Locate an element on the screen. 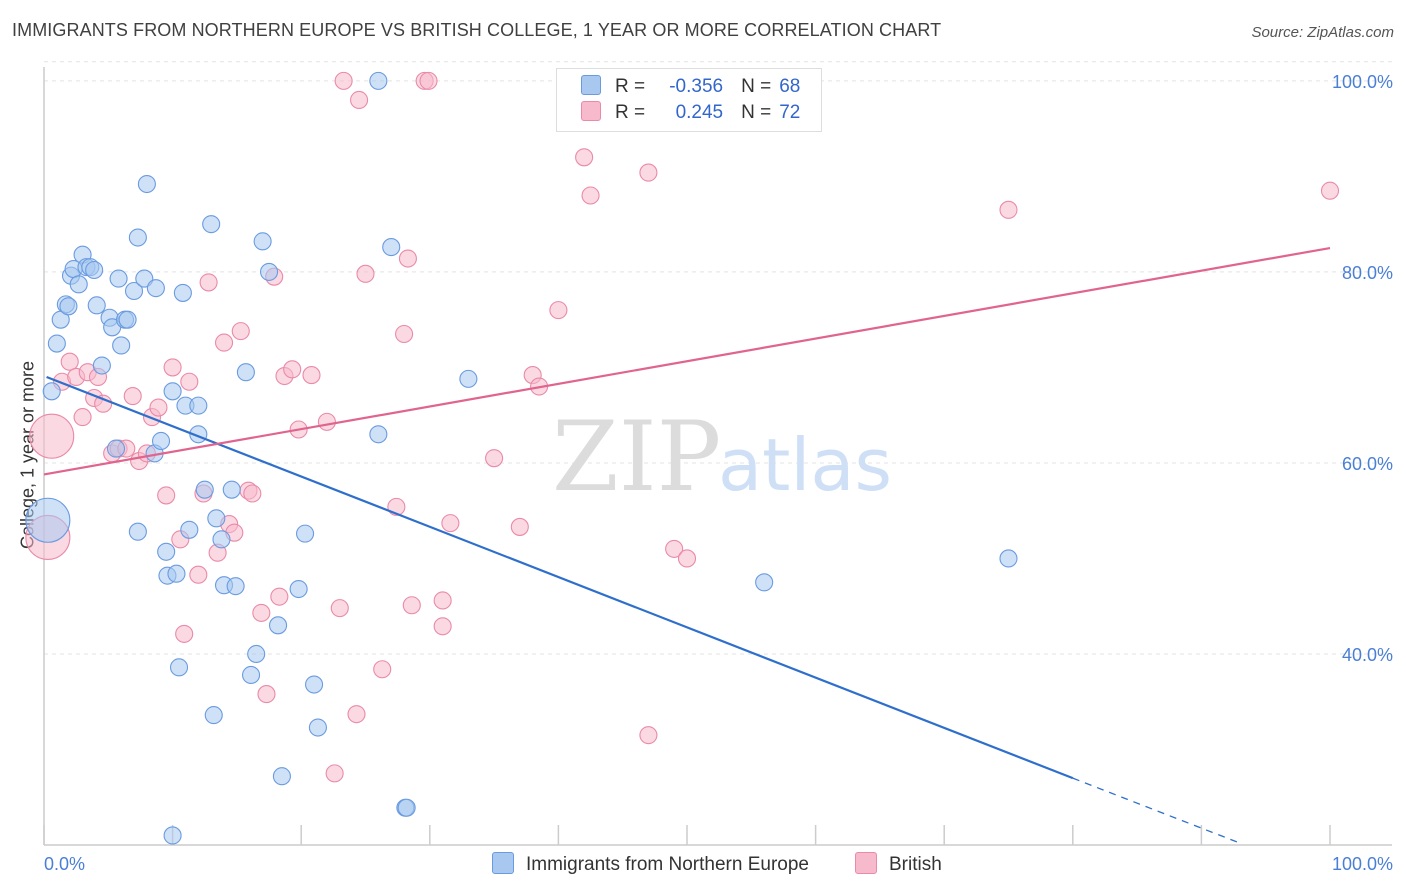 The height and width of the screenshot is (892, 1406). watermark-atlas: atlas is located at coordinates (805, 465).